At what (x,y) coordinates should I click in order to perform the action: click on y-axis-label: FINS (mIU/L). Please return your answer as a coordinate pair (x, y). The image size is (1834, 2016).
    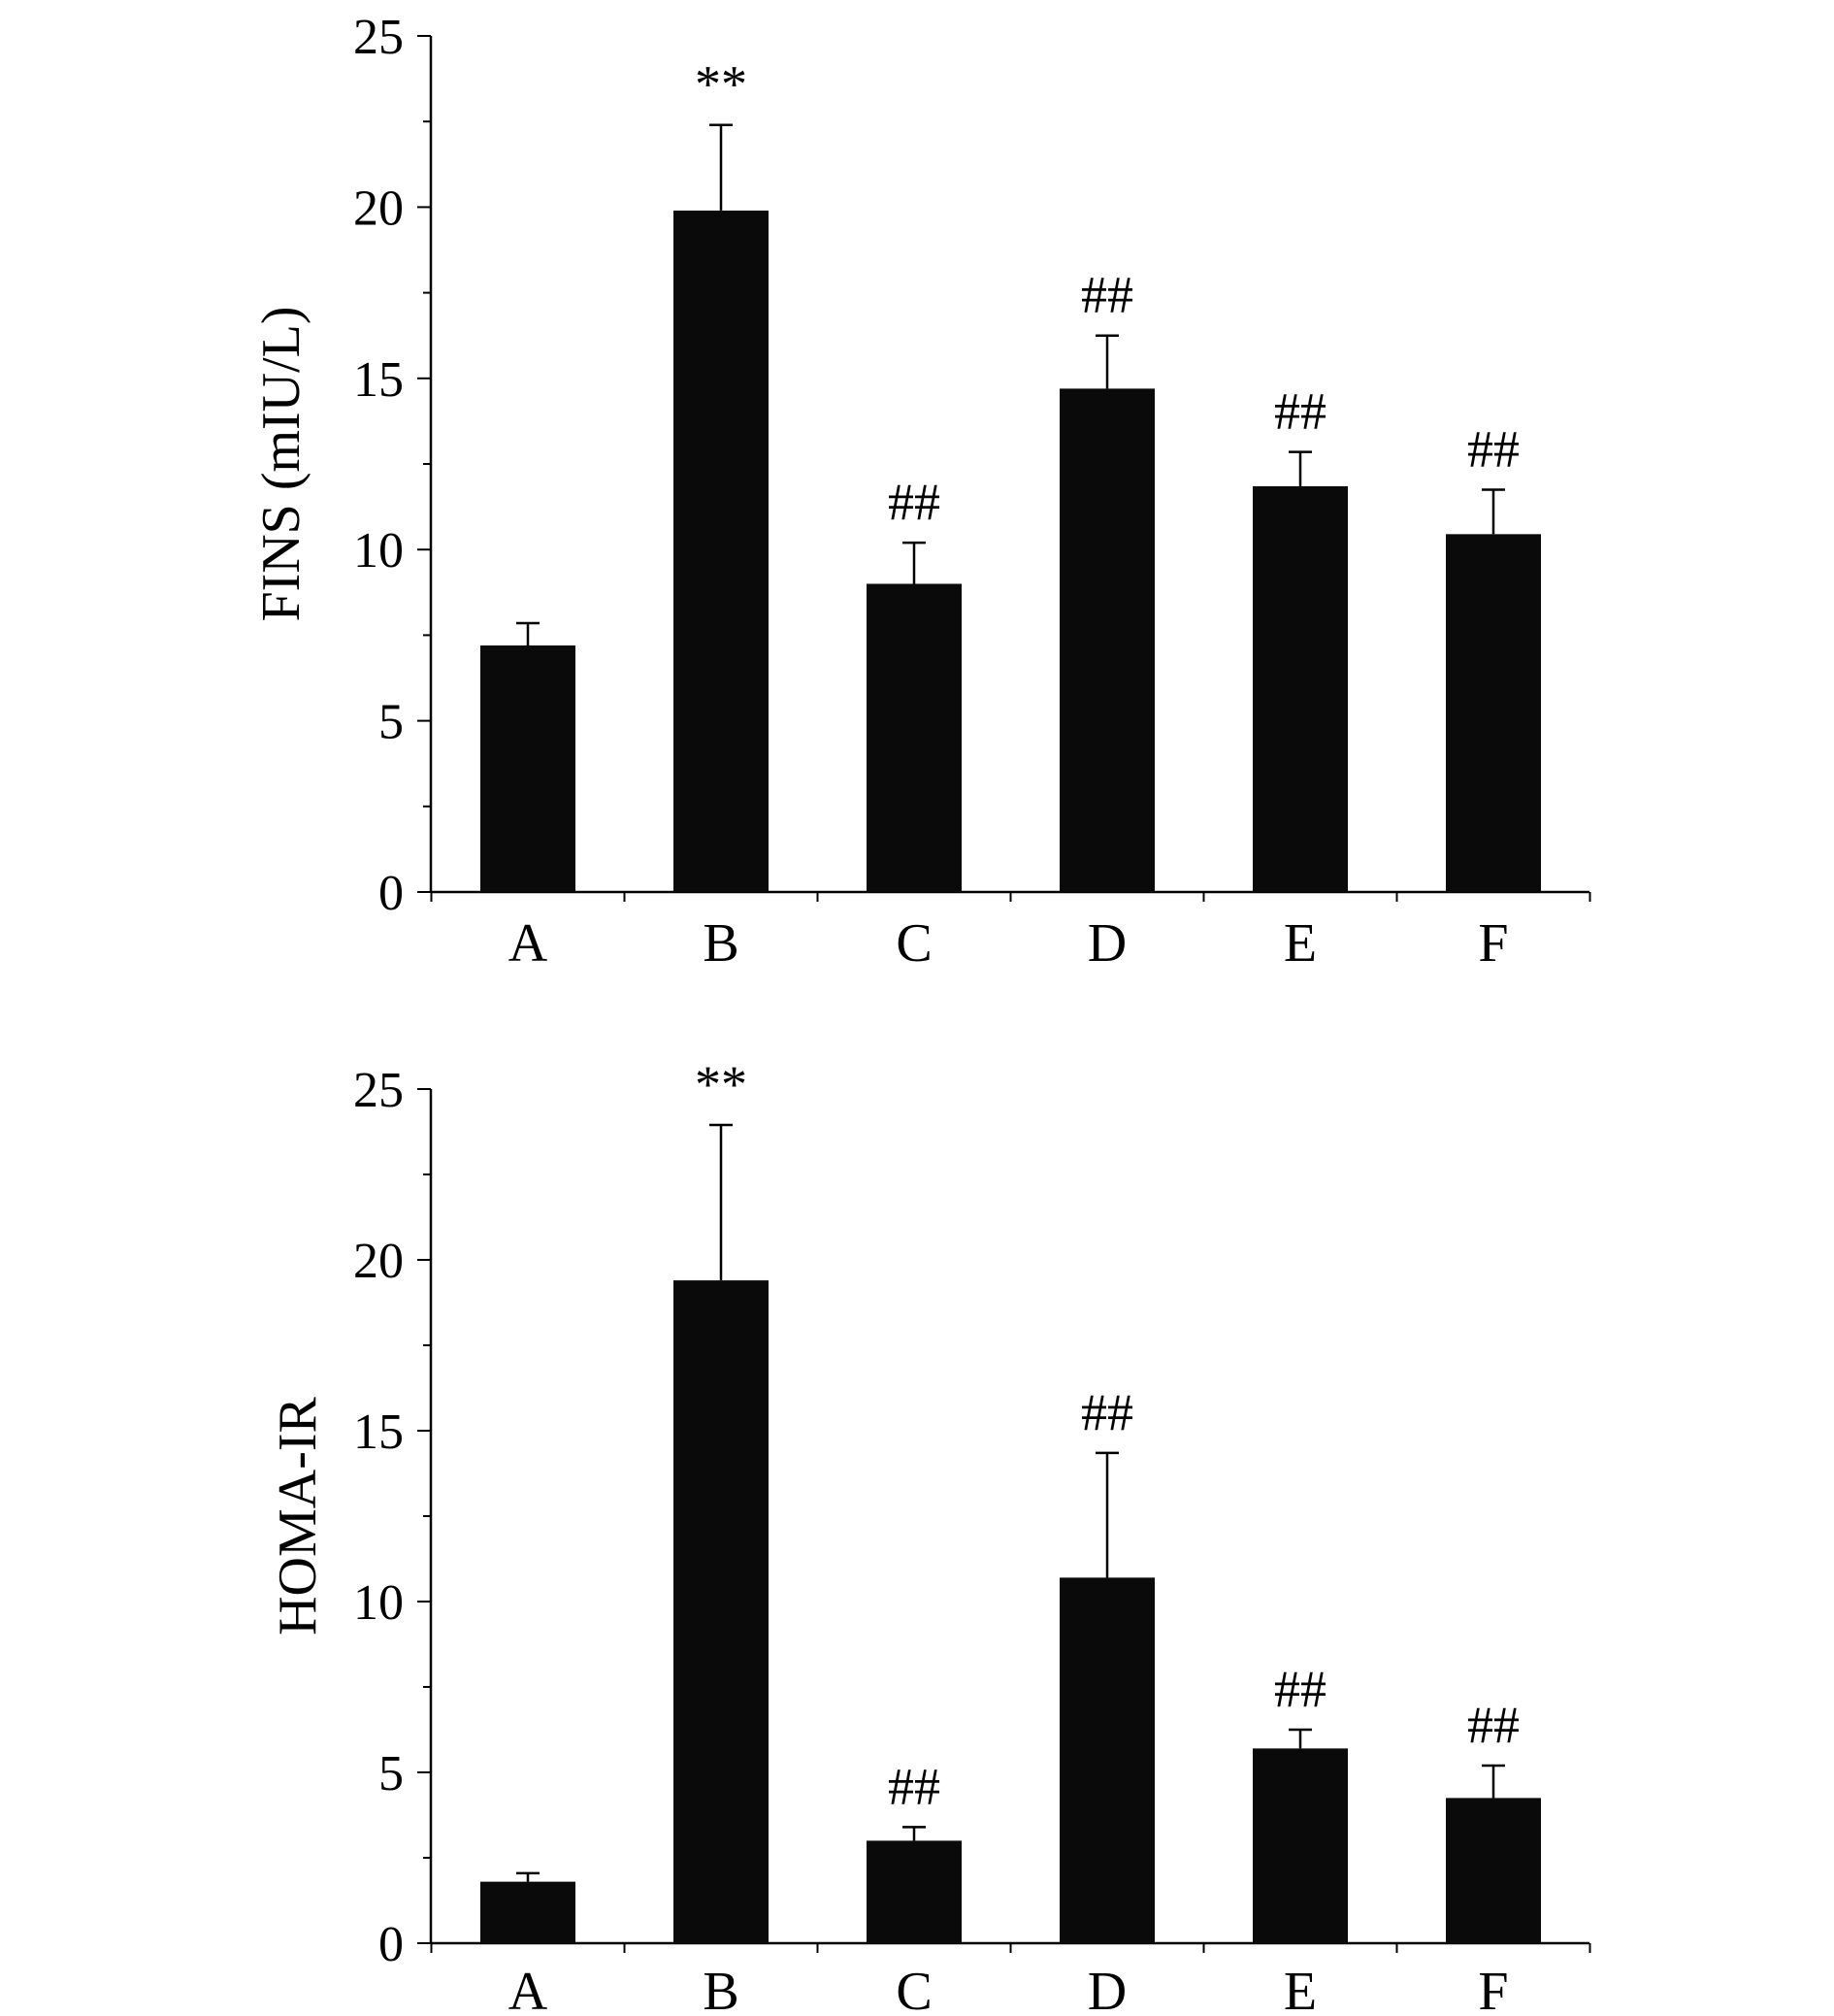
    Looking at the image, I should click on (281, 463).